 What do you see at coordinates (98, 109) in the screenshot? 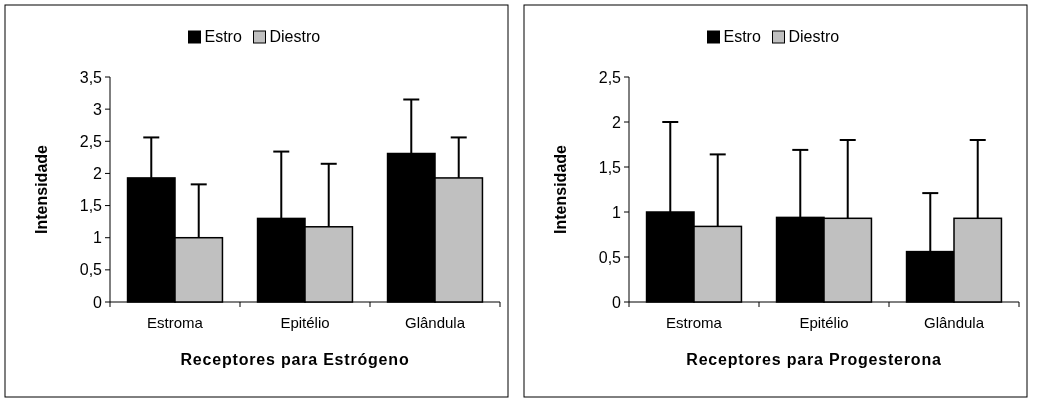
I see `y-tick-label: 3` at bounding box center [98, 109].